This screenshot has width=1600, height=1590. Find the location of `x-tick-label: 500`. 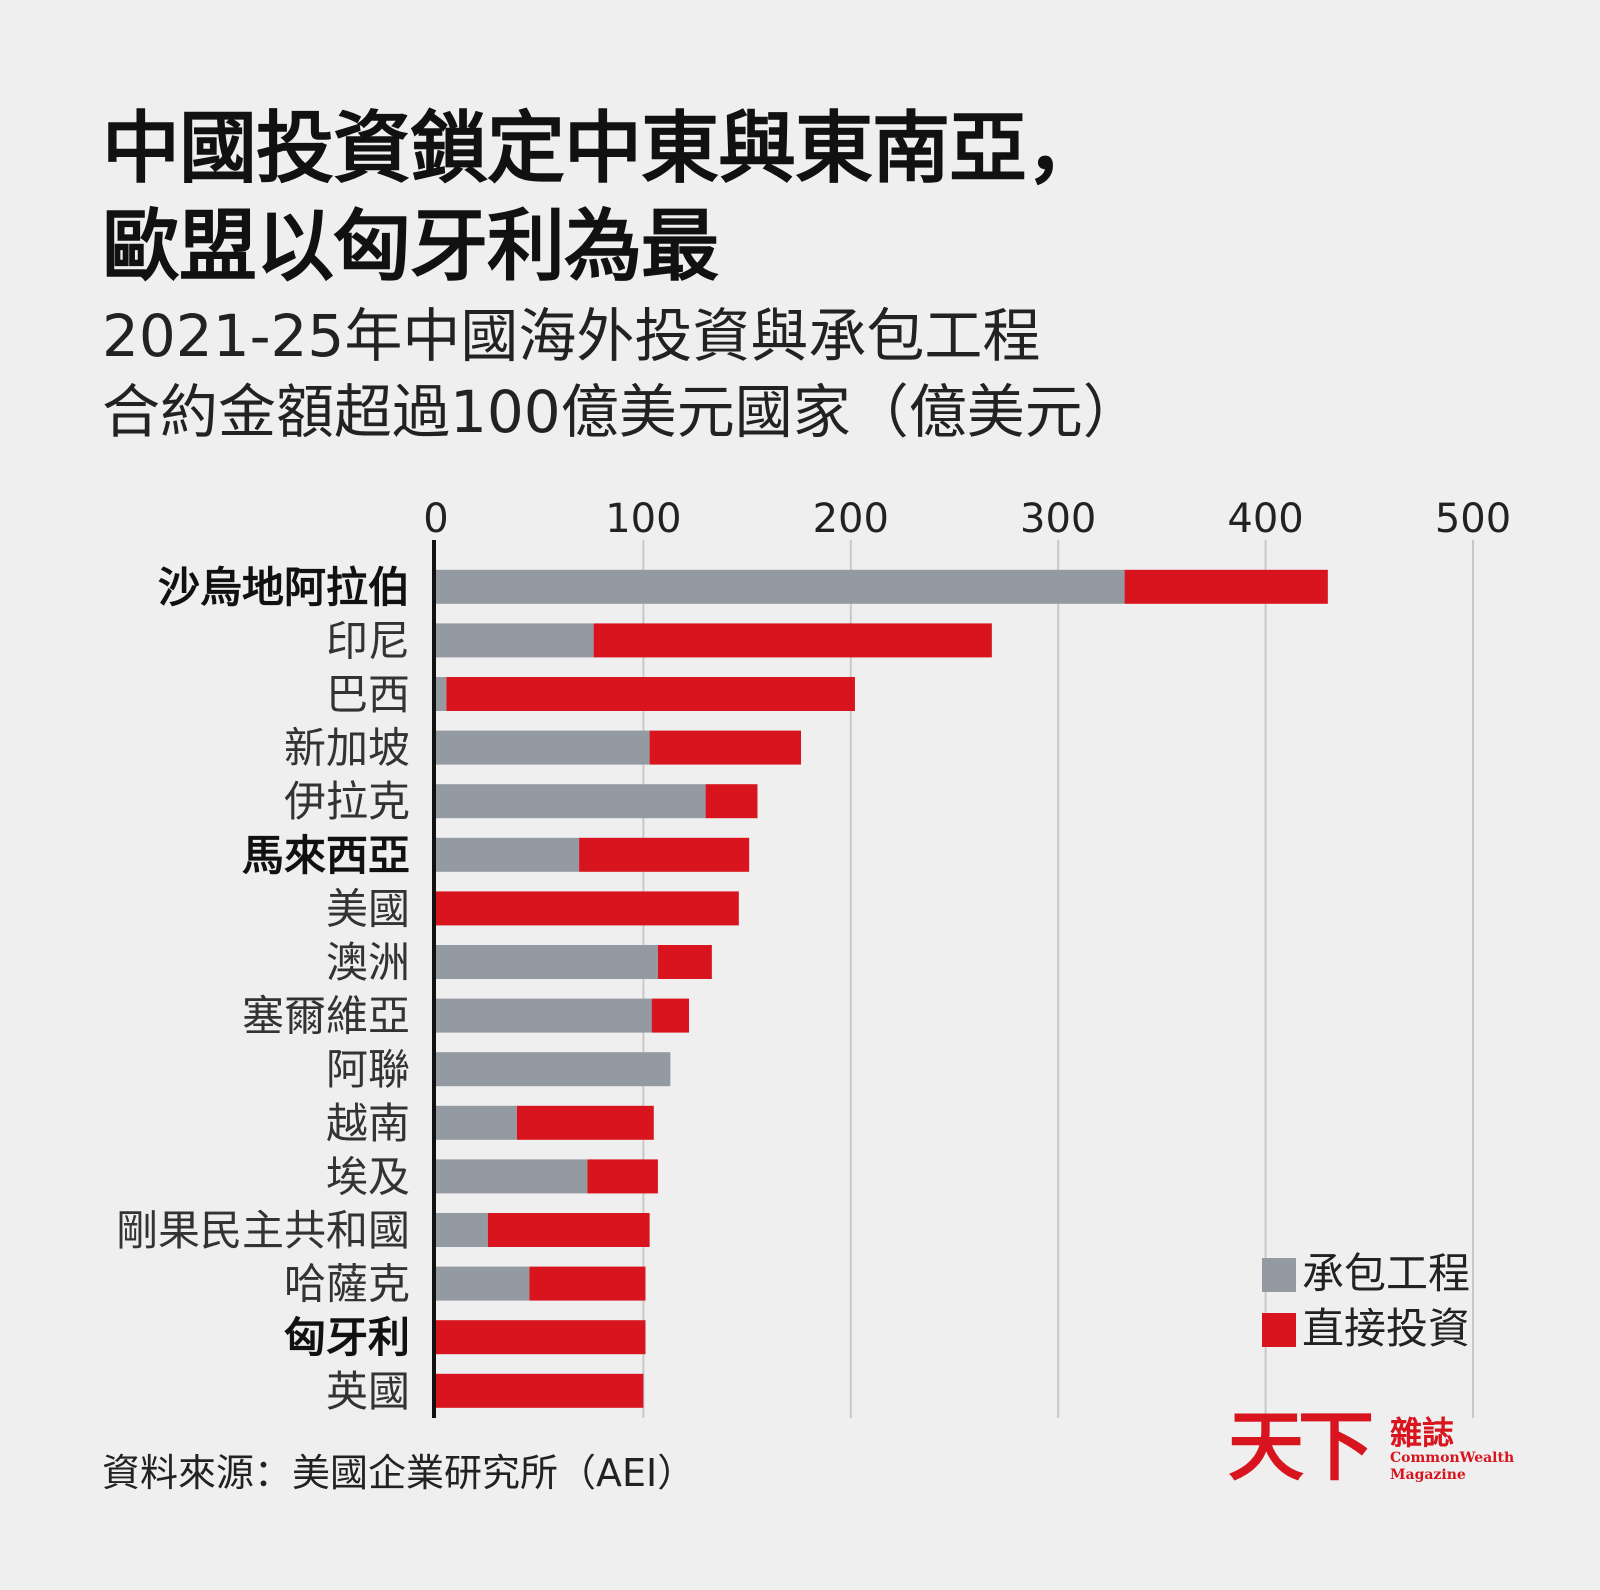

x-tick-label: 500 is located at coordinates (1473, 519).